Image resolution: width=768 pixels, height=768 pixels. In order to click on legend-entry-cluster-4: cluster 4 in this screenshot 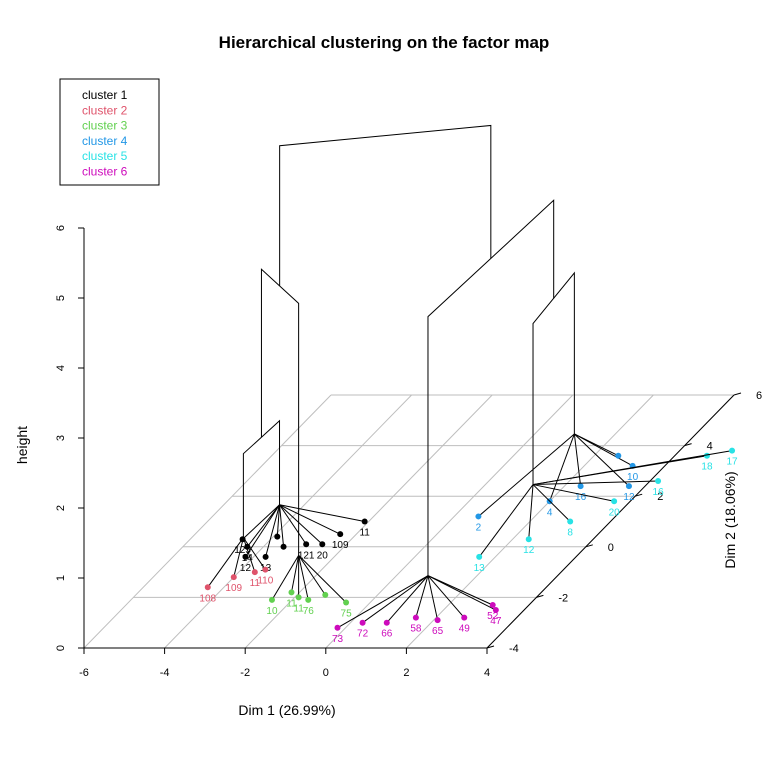, I will do `click(105, 141)`.